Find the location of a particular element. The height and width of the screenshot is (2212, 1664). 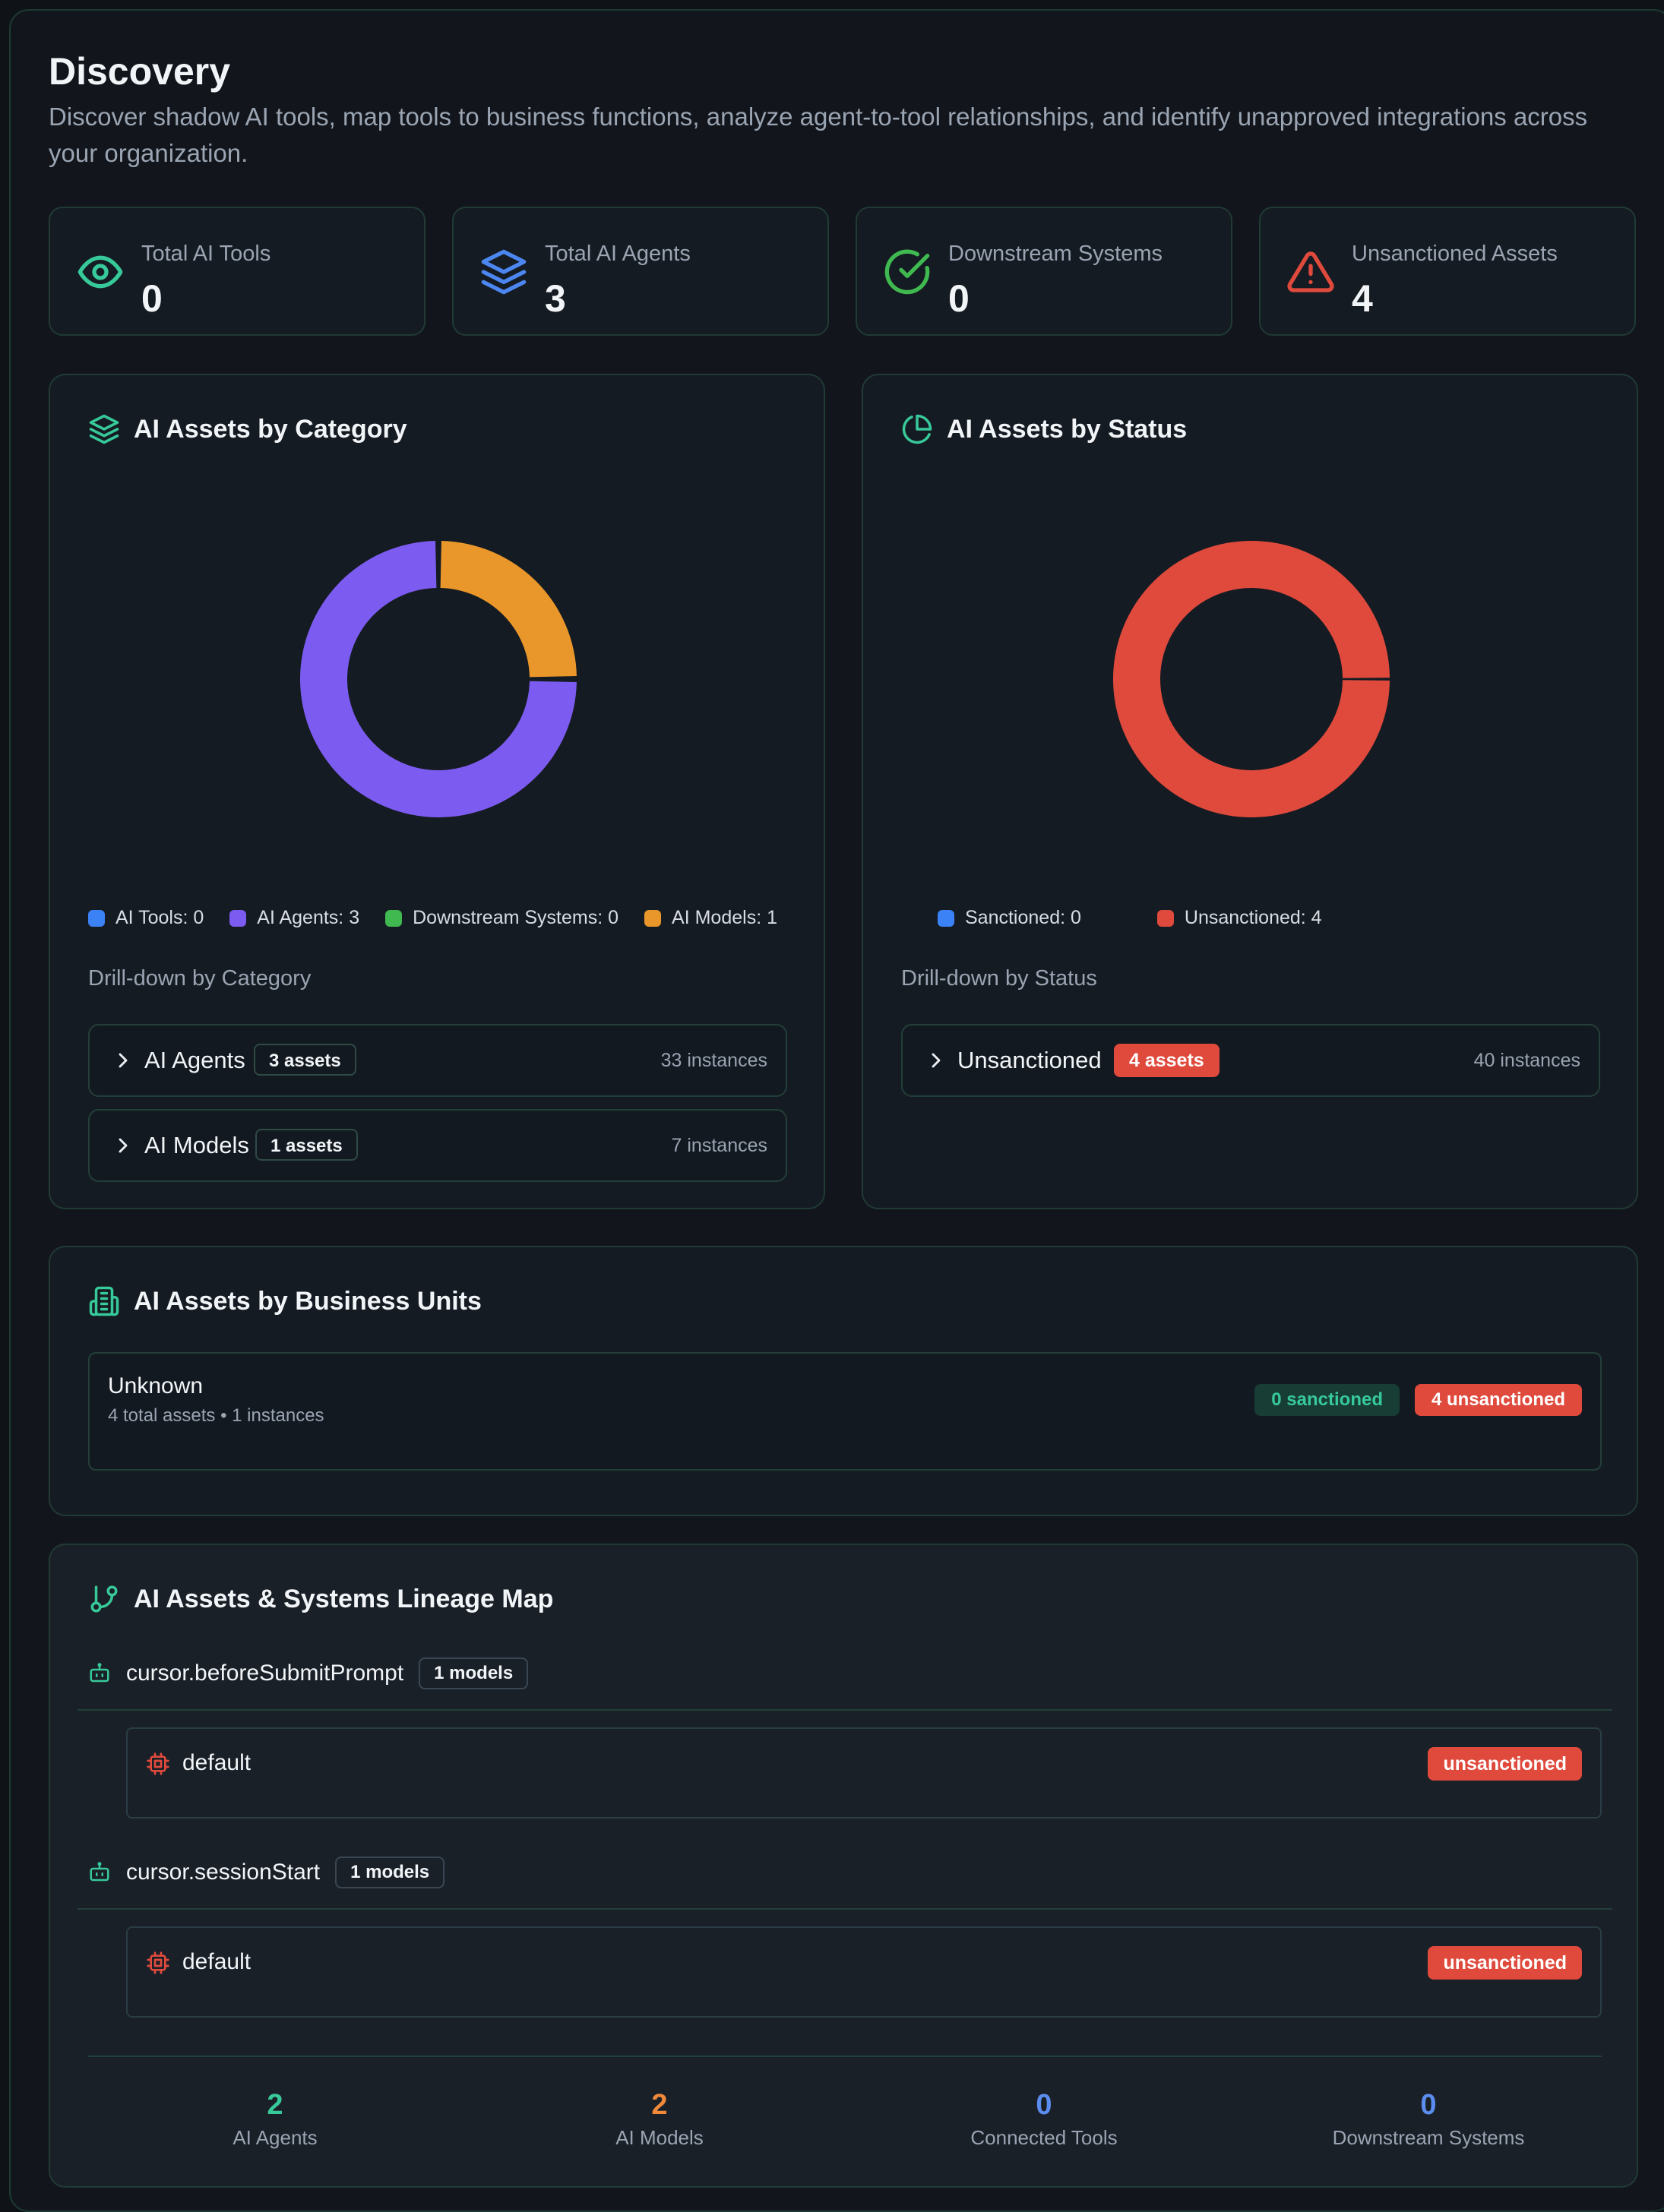

drill-row-unsanctioned: Unsanctioned 4 assets 40 instances is located at coordinates (1250, 1060).